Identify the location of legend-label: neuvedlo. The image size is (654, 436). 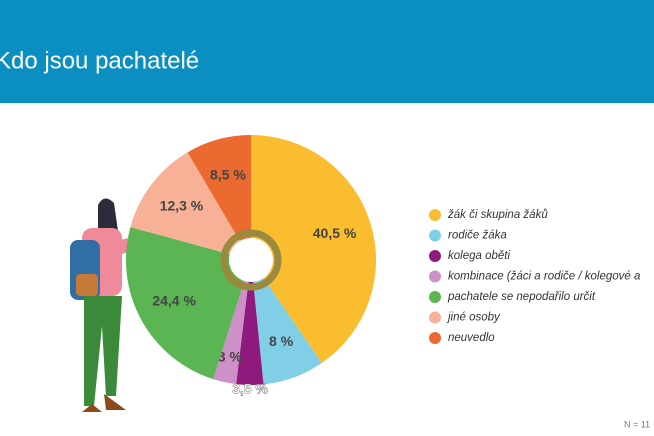
(471, 338).